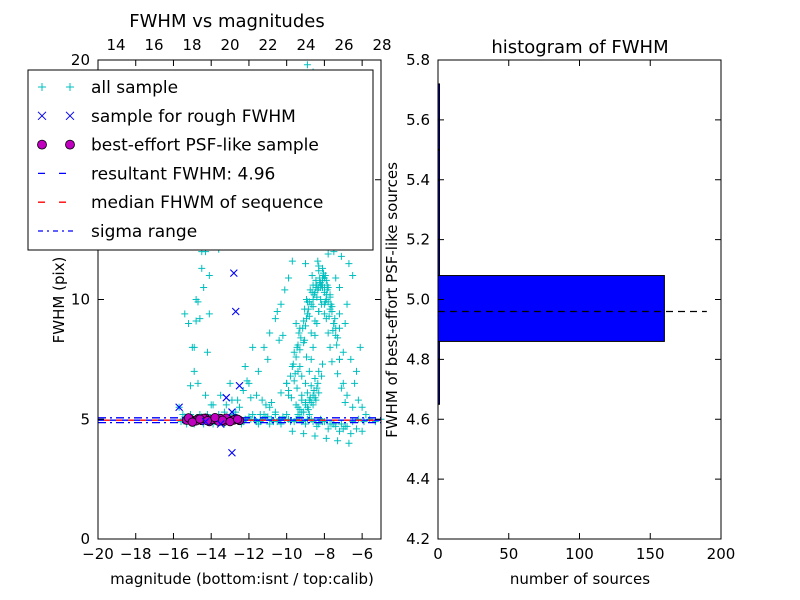 The height and width of the screenshot is (600, 800). Describe the element at coordinates (324, 554) in the screenshot. I see `x-tick-label: −8` at that location.